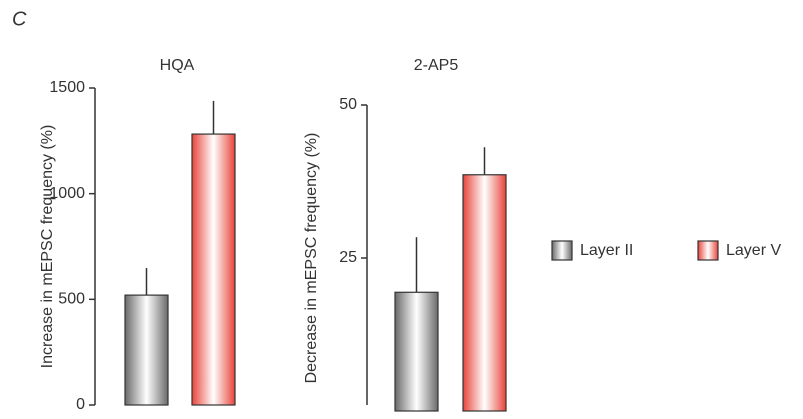  Describe the element at coordinates (348, 257) in the screenshot. I see `y-tick-label: 25` at that location.